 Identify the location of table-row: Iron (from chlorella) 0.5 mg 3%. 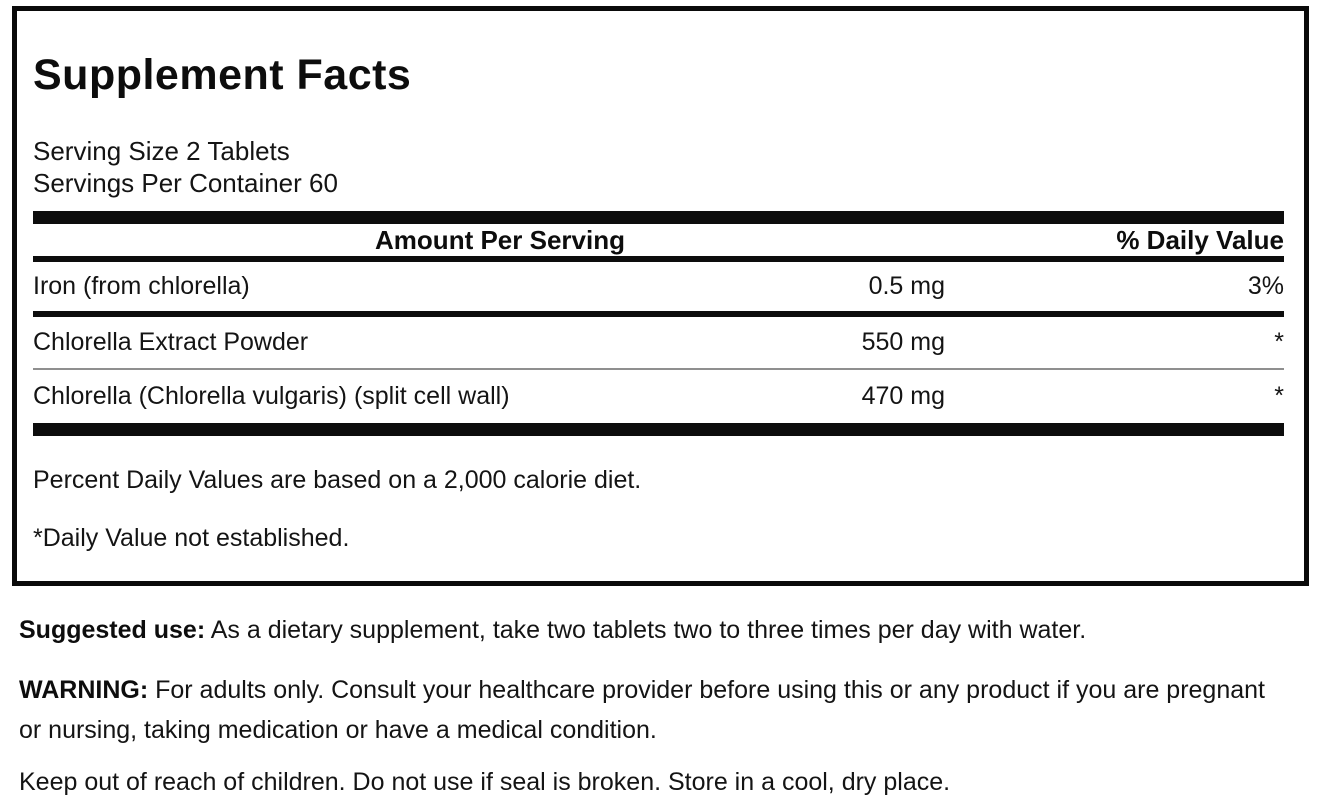
(658, 286).